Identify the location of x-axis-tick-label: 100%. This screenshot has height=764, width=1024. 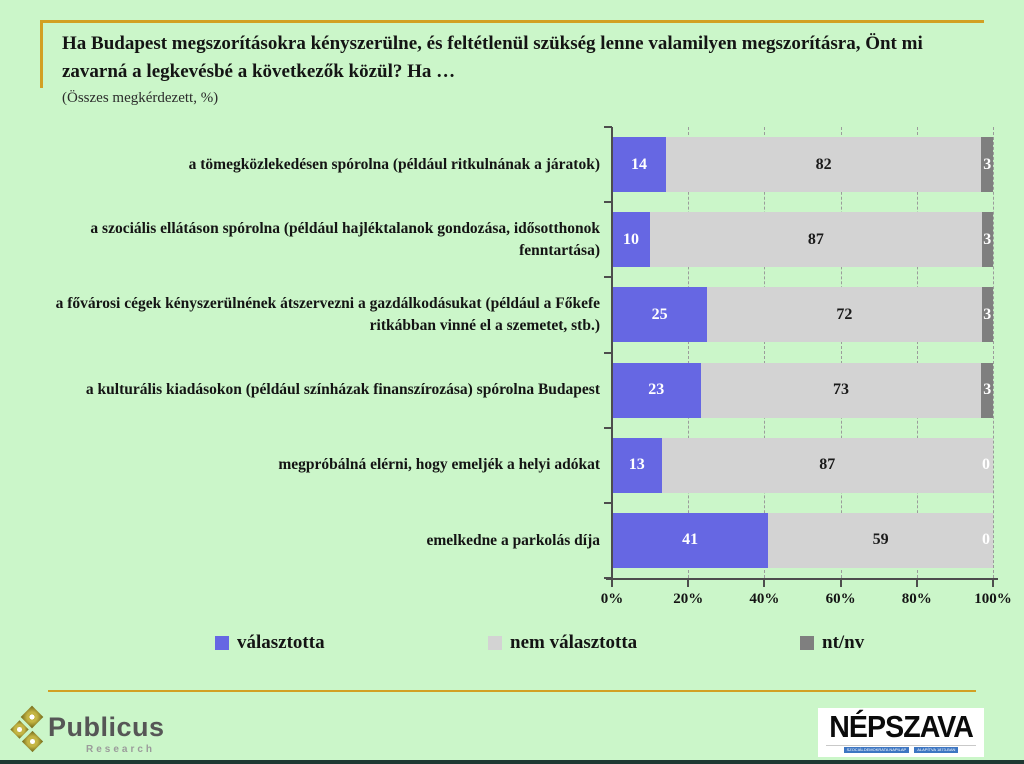
(993, 599).